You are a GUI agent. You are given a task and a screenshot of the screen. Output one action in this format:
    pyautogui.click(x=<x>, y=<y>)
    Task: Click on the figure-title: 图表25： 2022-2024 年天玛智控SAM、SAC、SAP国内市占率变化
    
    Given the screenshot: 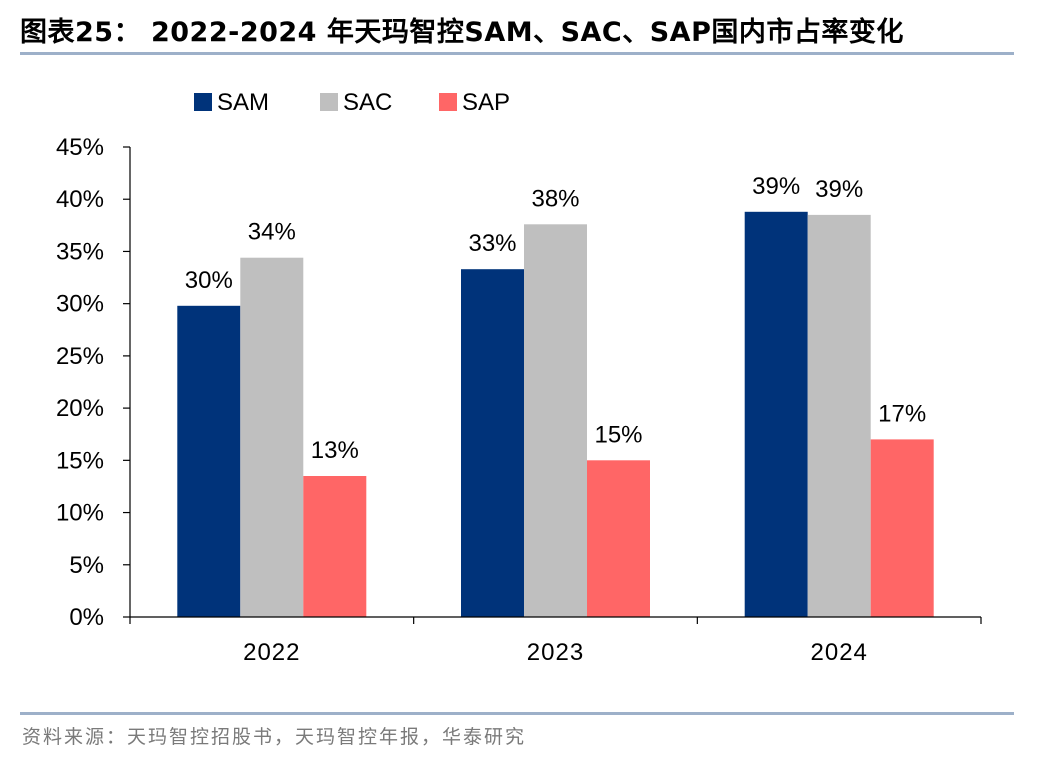 What is the action you would take?
    pyautogui.click(x=462, y=32)
    